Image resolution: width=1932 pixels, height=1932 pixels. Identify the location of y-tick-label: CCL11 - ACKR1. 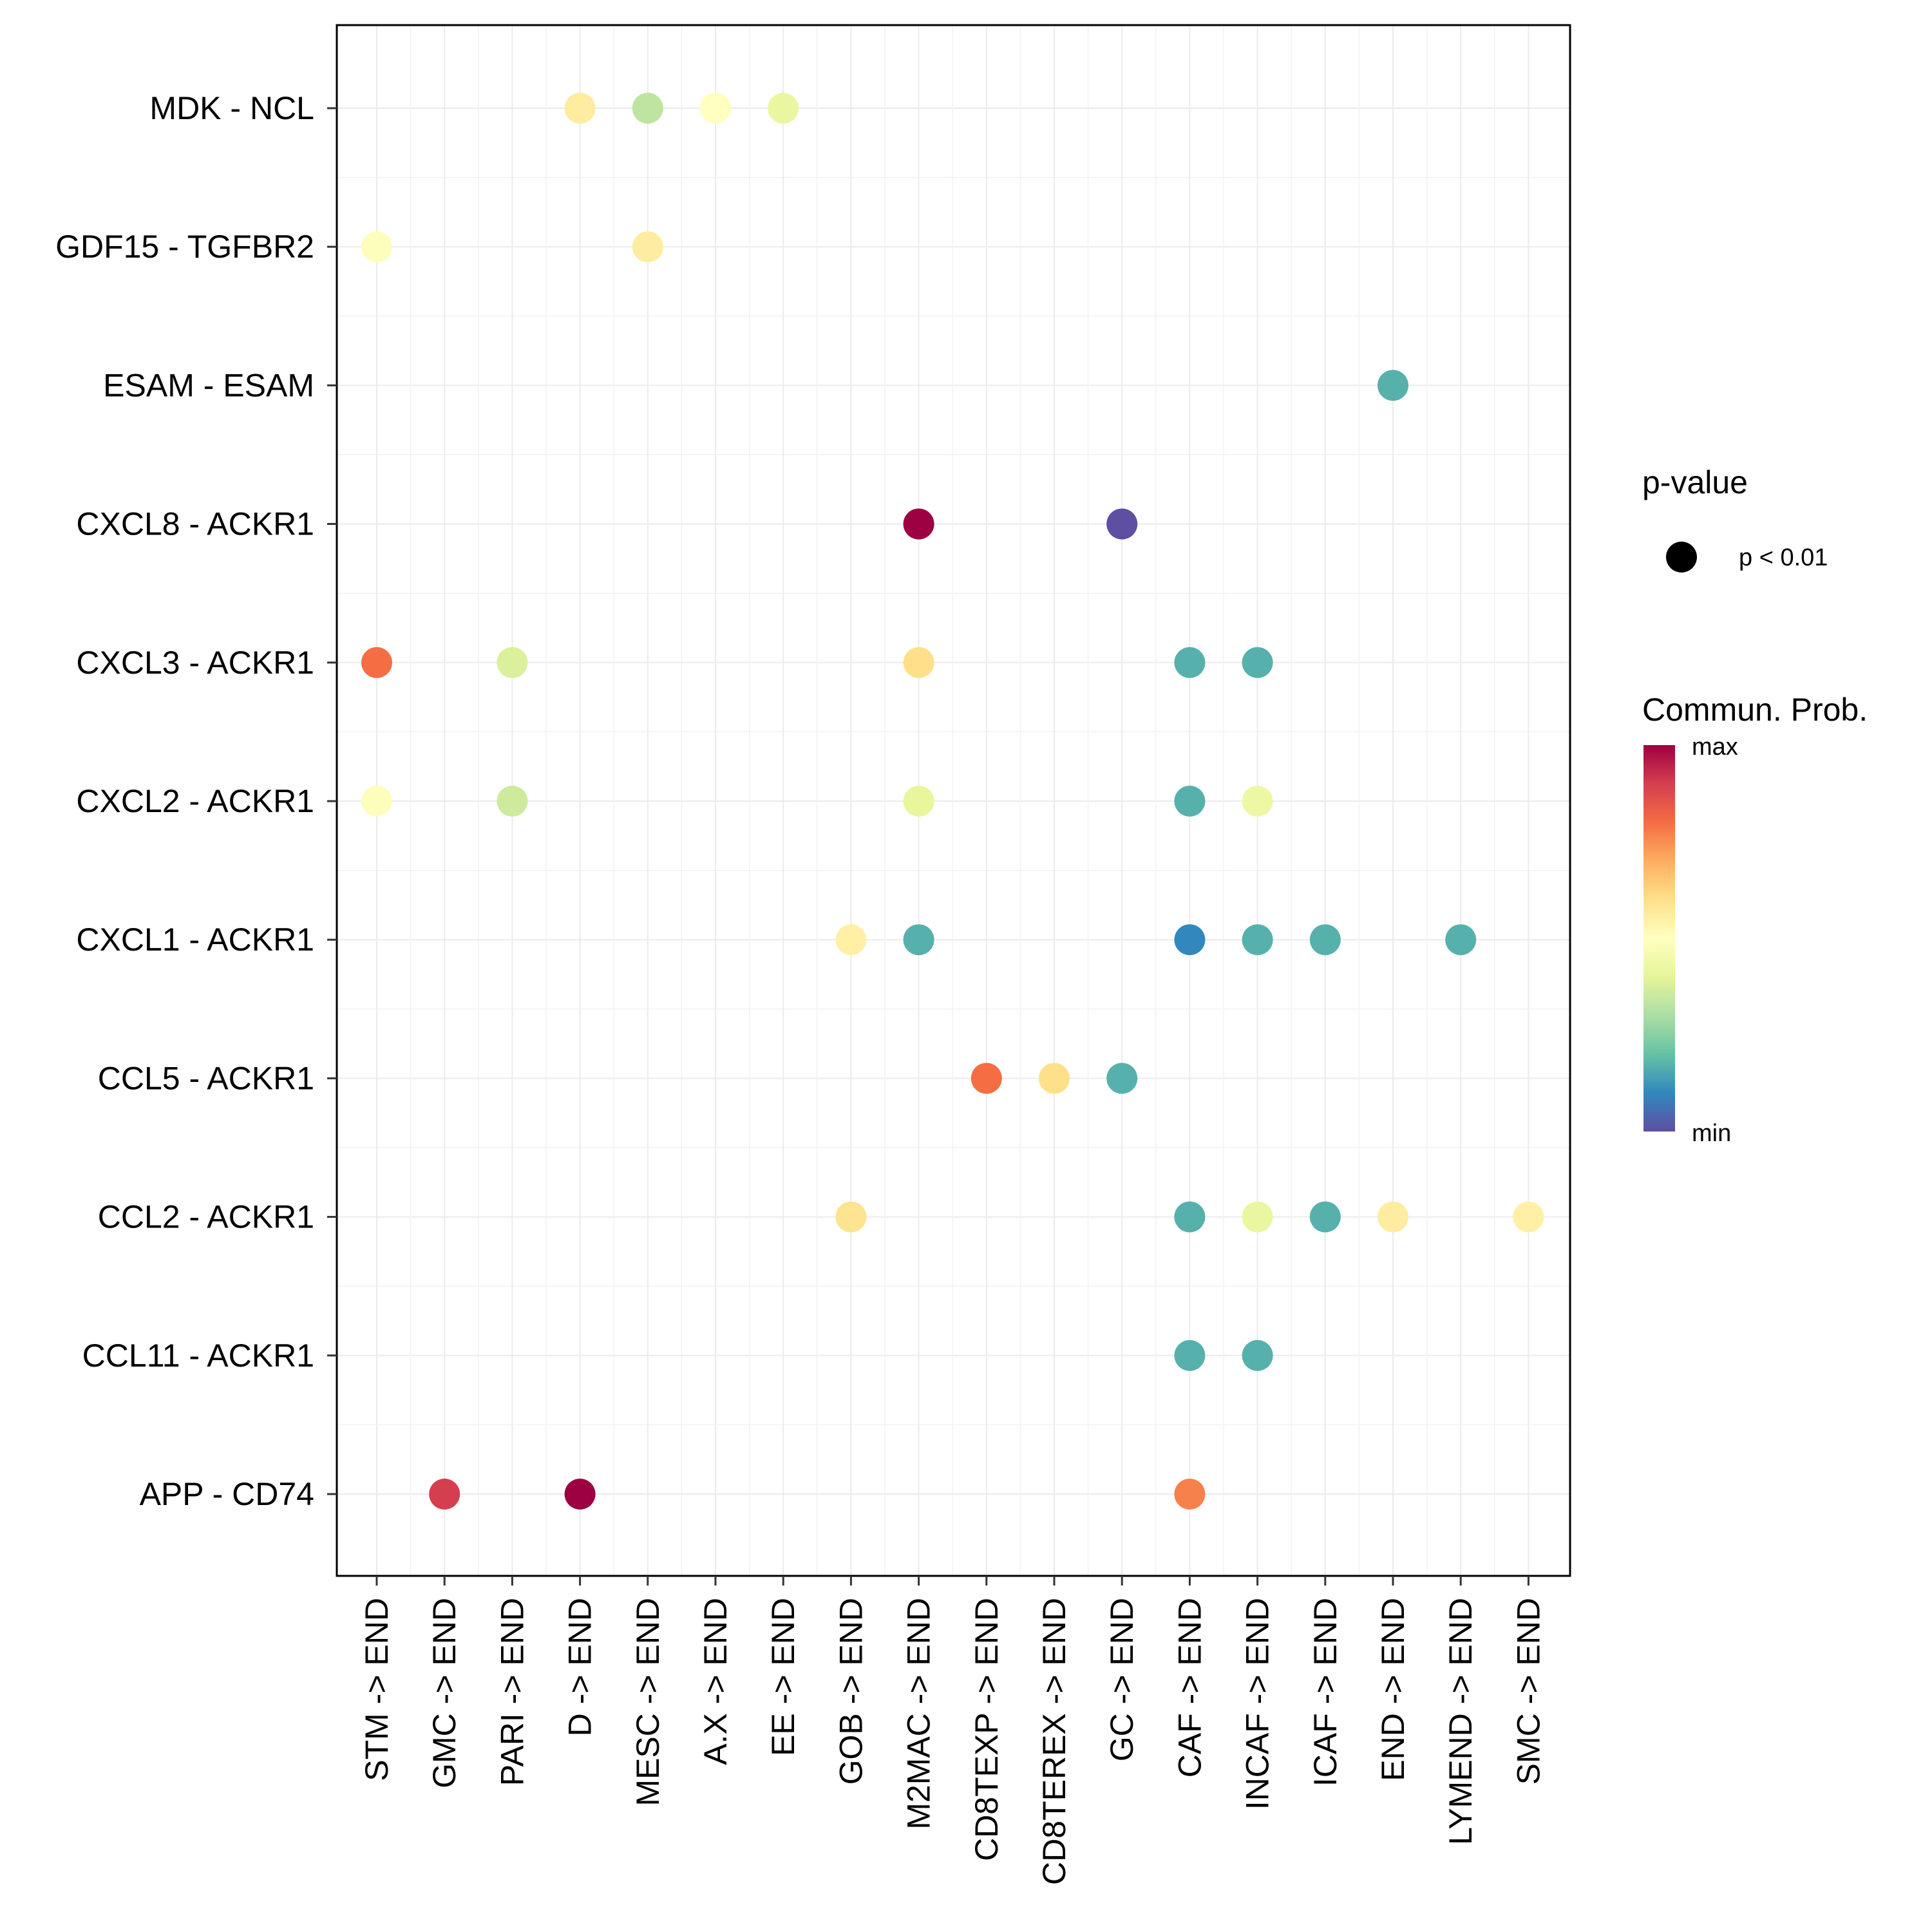
(198, 1356).